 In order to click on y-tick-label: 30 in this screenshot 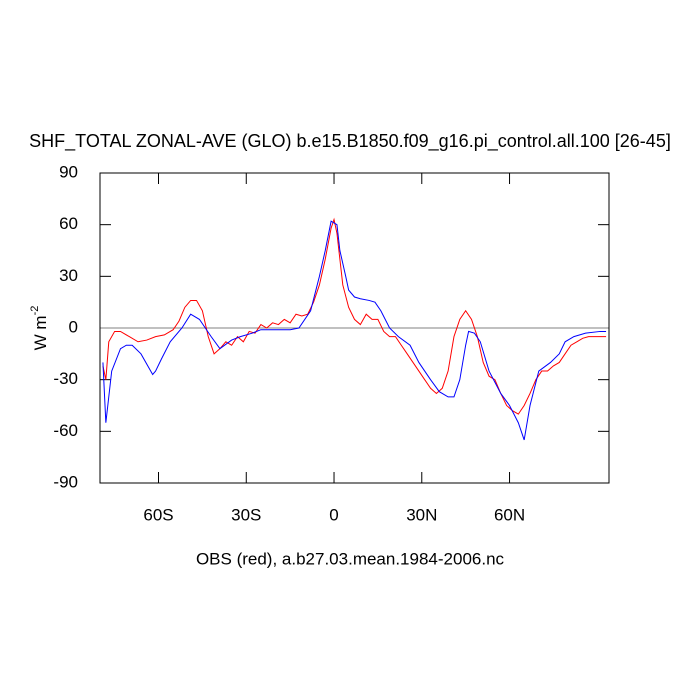, I will do `click(68, 275)`.